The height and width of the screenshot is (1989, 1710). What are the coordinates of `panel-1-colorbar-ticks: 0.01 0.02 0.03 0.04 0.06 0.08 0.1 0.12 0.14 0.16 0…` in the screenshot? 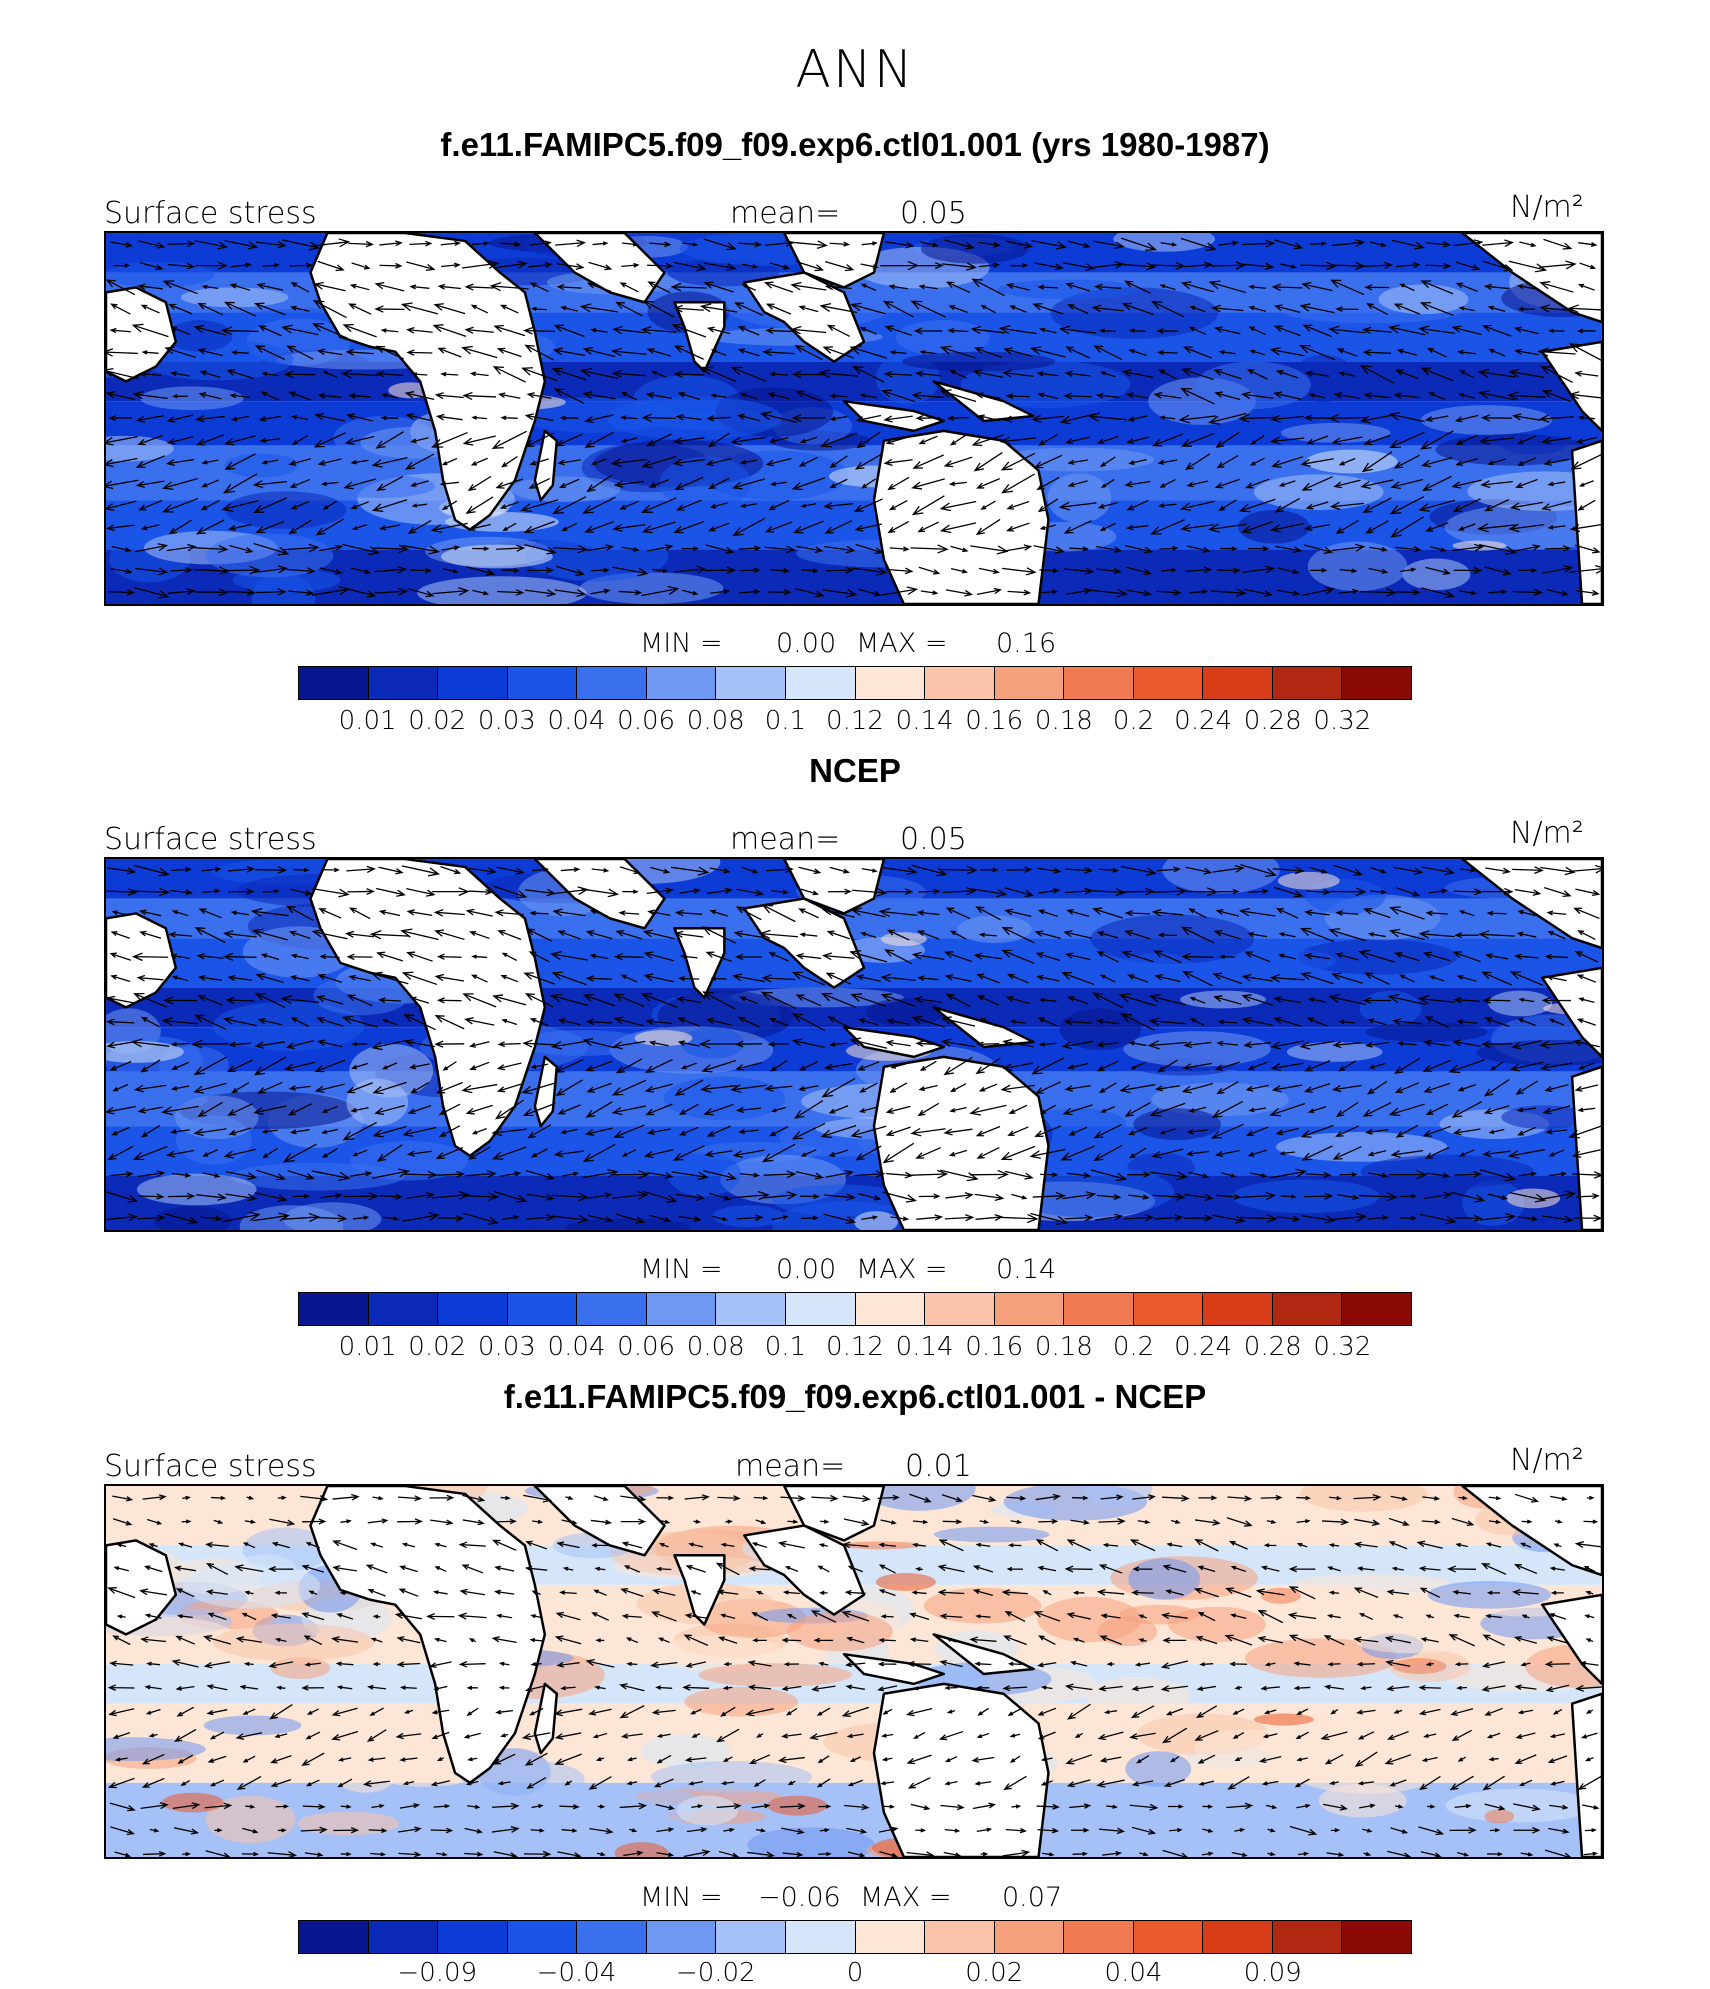 It's located at (855, 722).